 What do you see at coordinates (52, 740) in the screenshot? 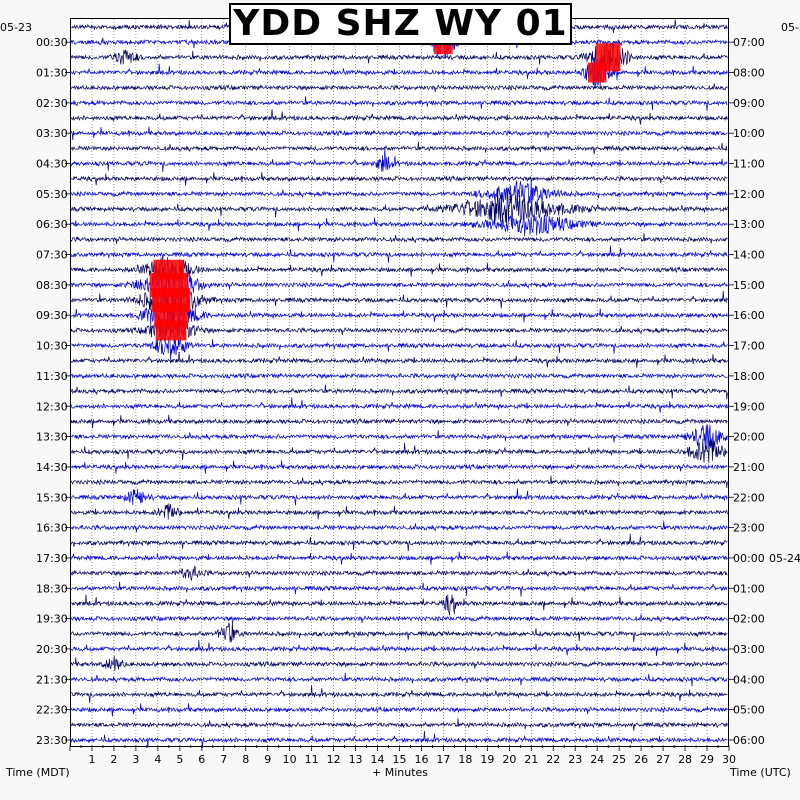
I see `left-time-label: 23:30` at bounding box center [52, 740].